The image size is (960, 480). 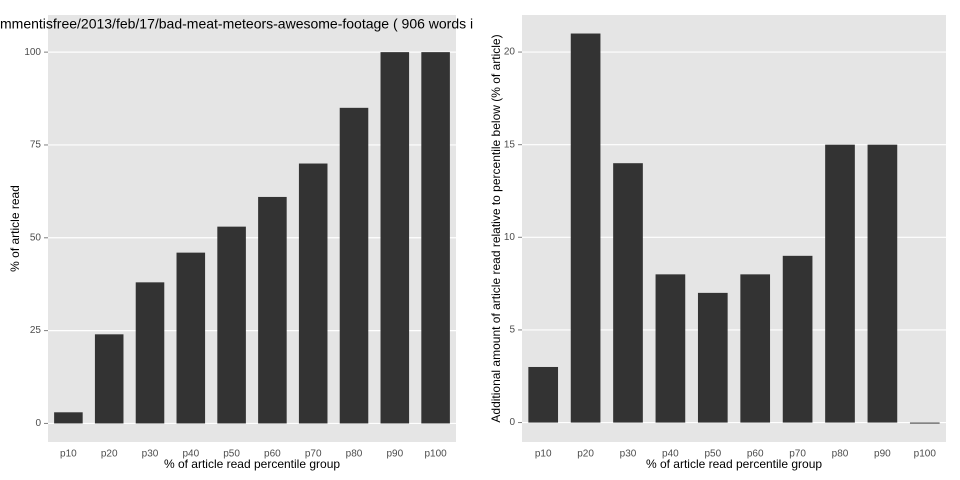 What do you see at coordinates (512, 330) in the screenshot?
I see `y-tick-label: 5` at bounding box center [512, 330].